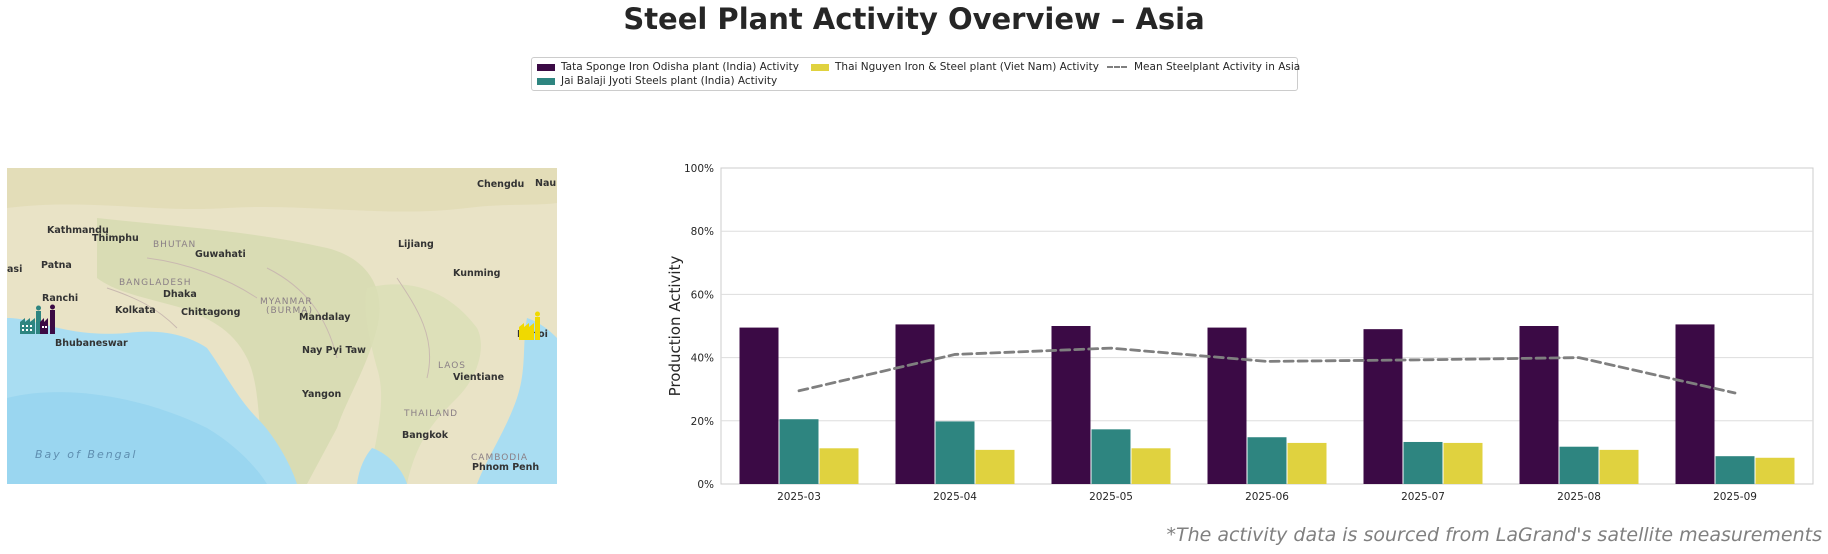  What do you see at coordinates (517, 401) in the screenshot?
I see `map-gulf-of-tonkin` at bounding box center [517, 401].